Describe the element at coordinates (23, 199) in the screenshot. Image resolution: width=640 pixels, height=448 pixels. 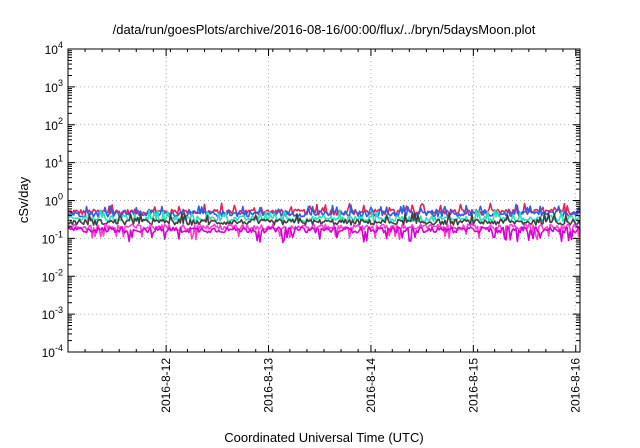
I see `y-axis-label: cSv/day` at that location.